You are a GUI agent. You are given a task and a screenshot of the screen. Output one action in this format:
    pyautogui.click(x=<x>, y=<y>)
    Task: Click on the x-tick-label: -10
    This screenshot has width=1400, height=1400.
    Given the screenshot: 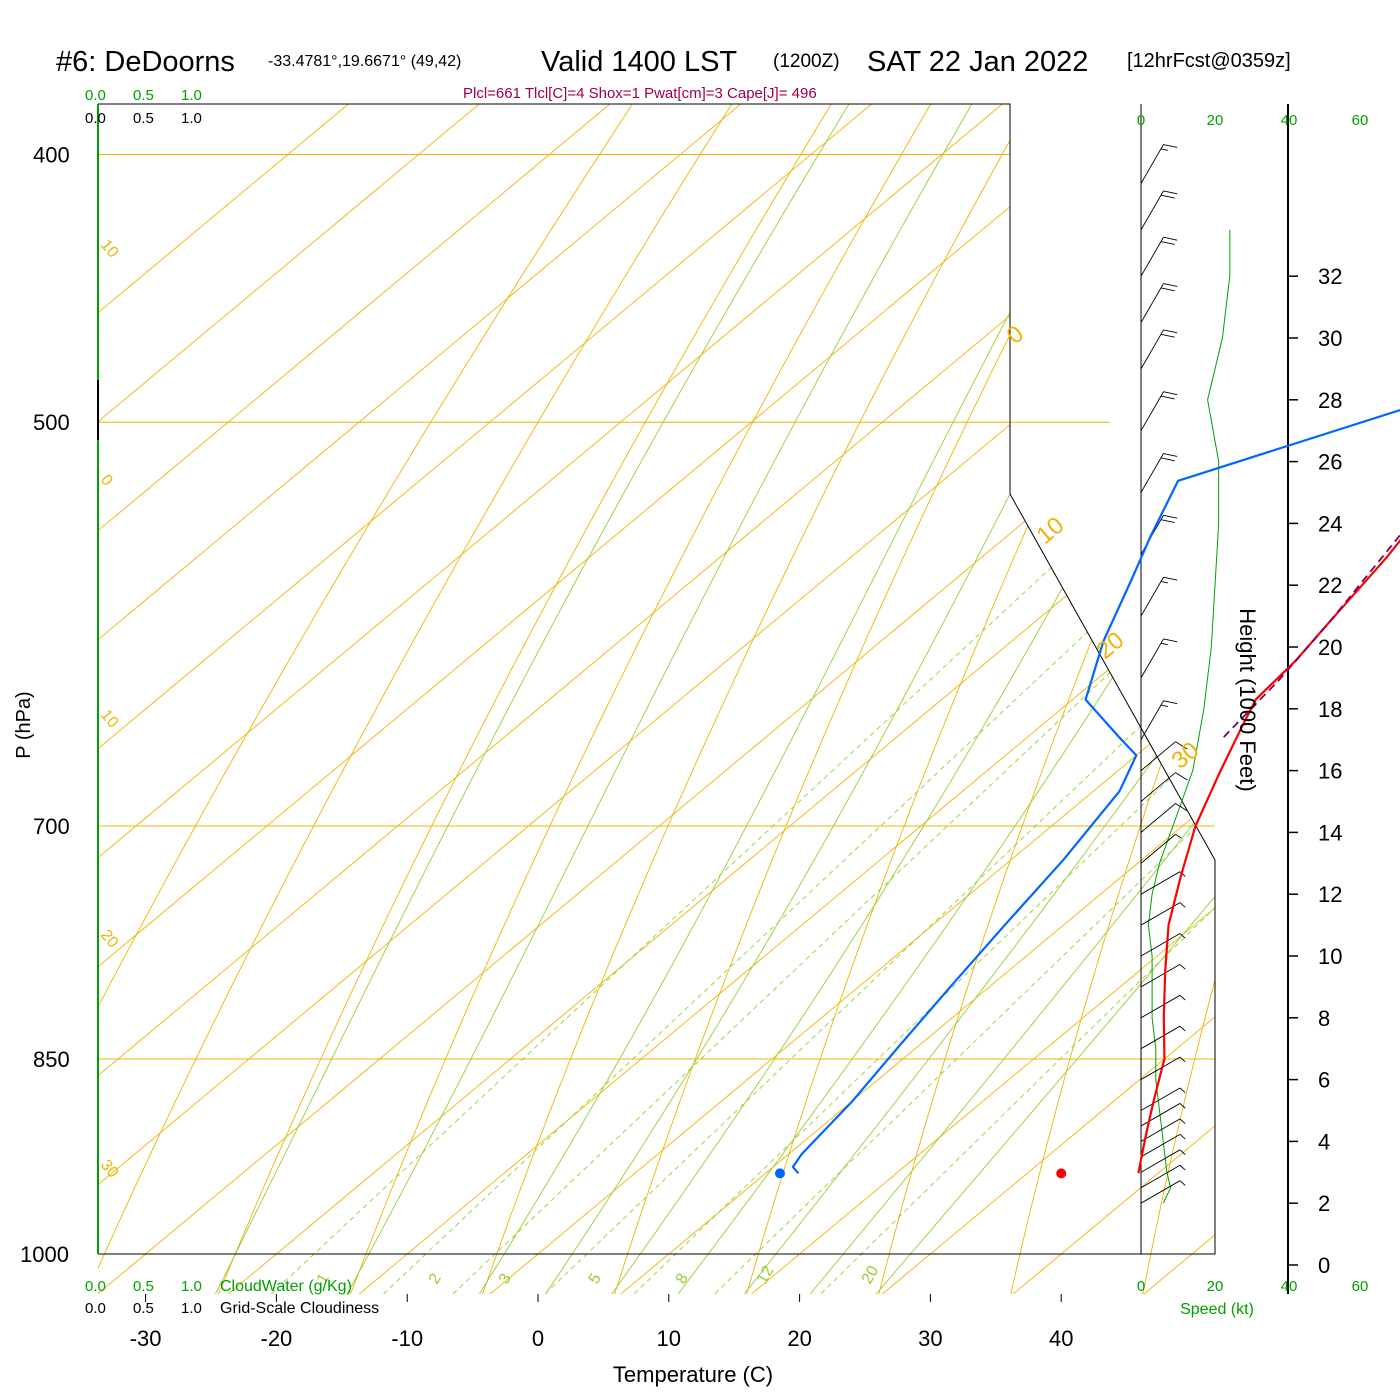 What is the action you would take?
    pyautogui.click(x=407, y=1338)
    